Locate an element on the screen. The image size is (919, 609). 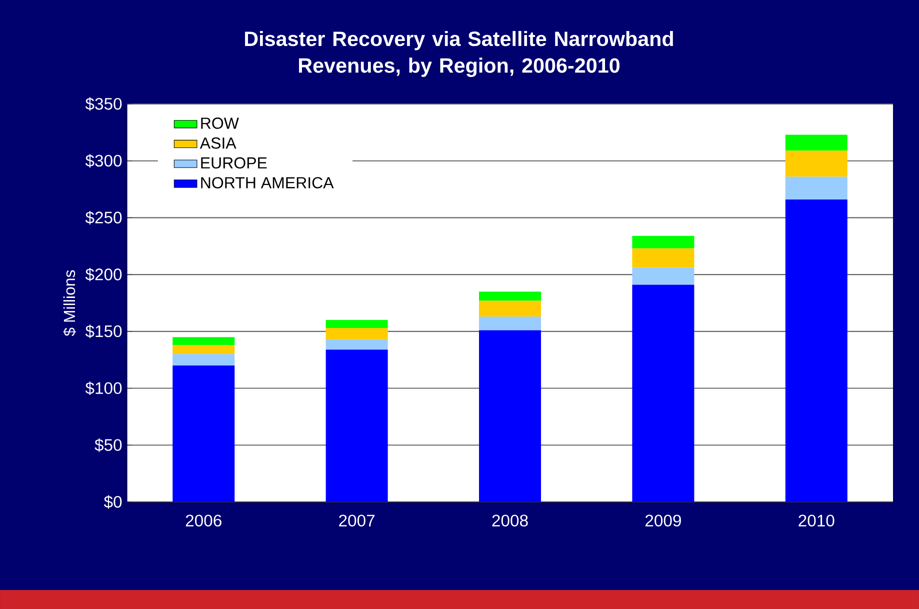
x-tick-label: 2007 is located at coordinates (356, 520).